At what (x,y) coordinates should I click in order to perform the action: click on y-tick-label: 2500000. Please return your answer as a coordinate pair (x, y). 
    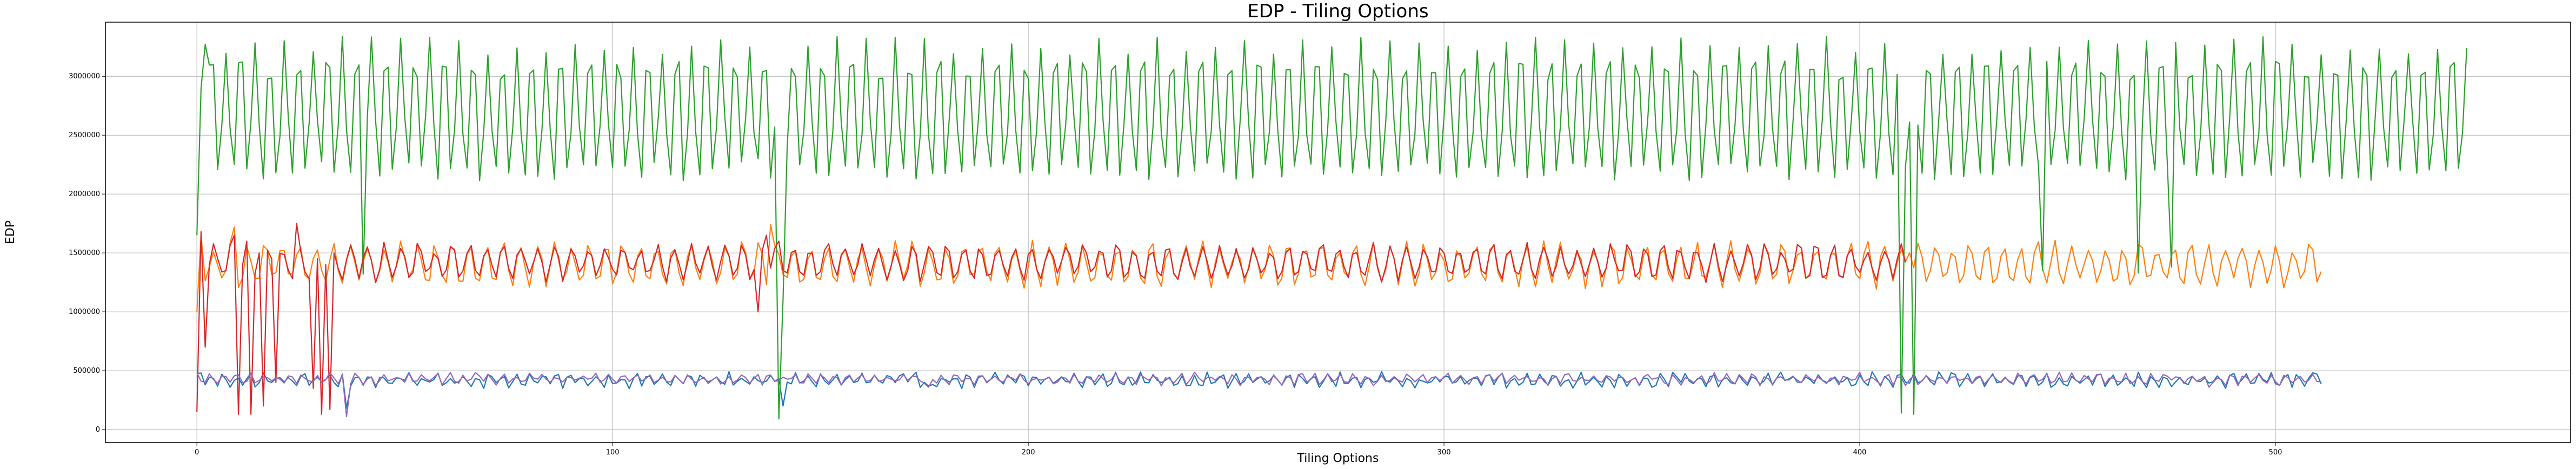
    Looking at the image, I should click on (84, 135).